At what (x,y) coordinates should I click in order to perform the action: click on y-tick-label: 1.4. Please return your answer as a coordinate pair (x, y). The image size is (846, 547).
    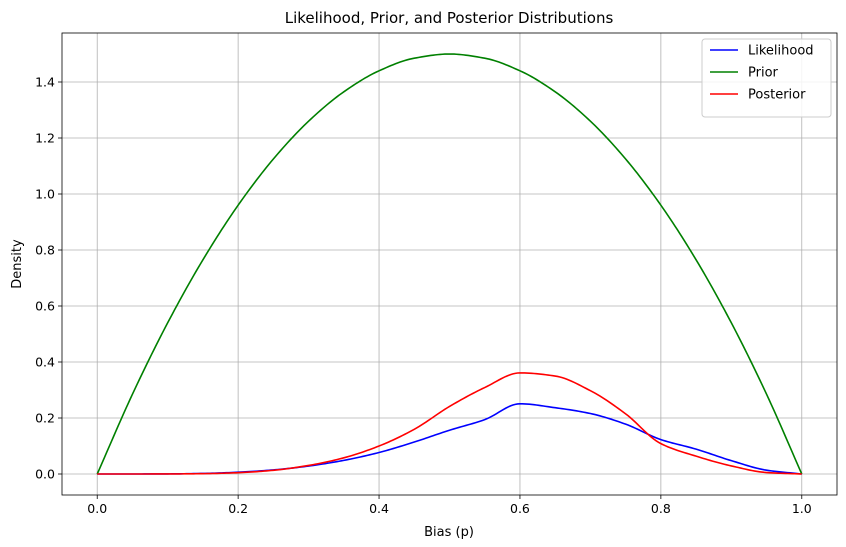
    Looking at the image, I should click on (45, 82).